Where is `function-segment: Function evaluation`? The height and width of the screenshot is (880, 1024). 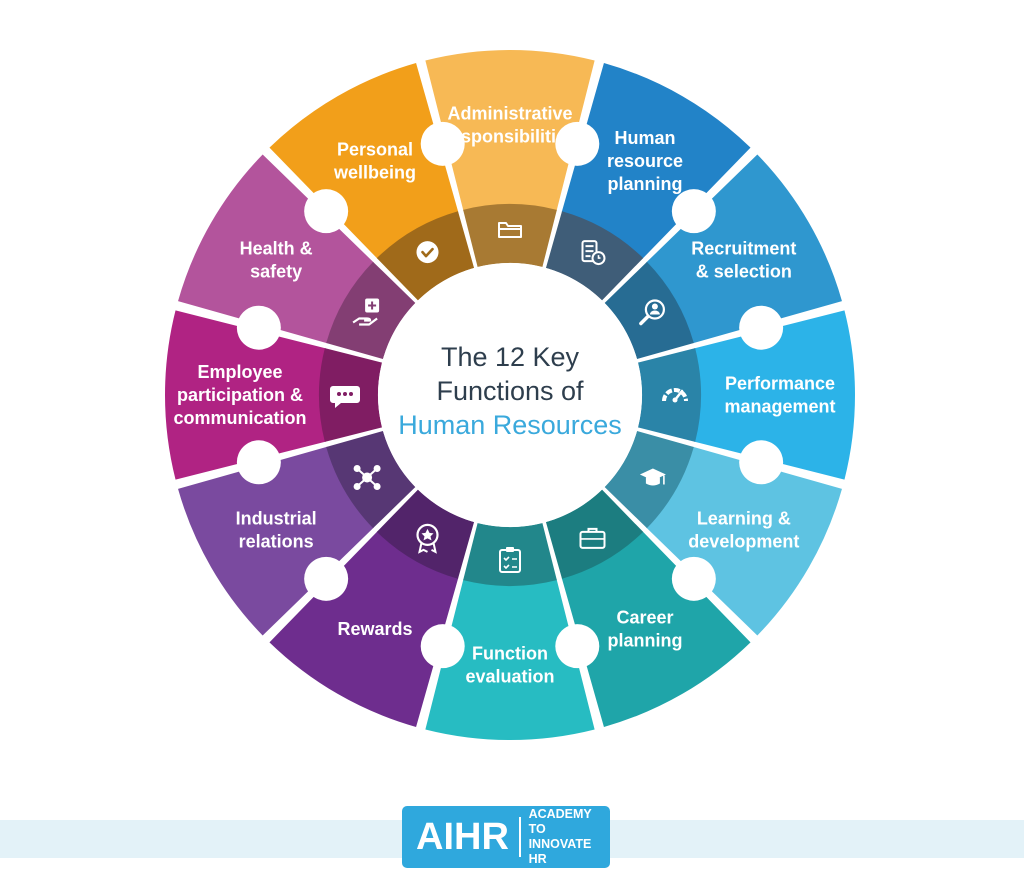 function-segment: Function evaluation is located at coordinates (510, 631).